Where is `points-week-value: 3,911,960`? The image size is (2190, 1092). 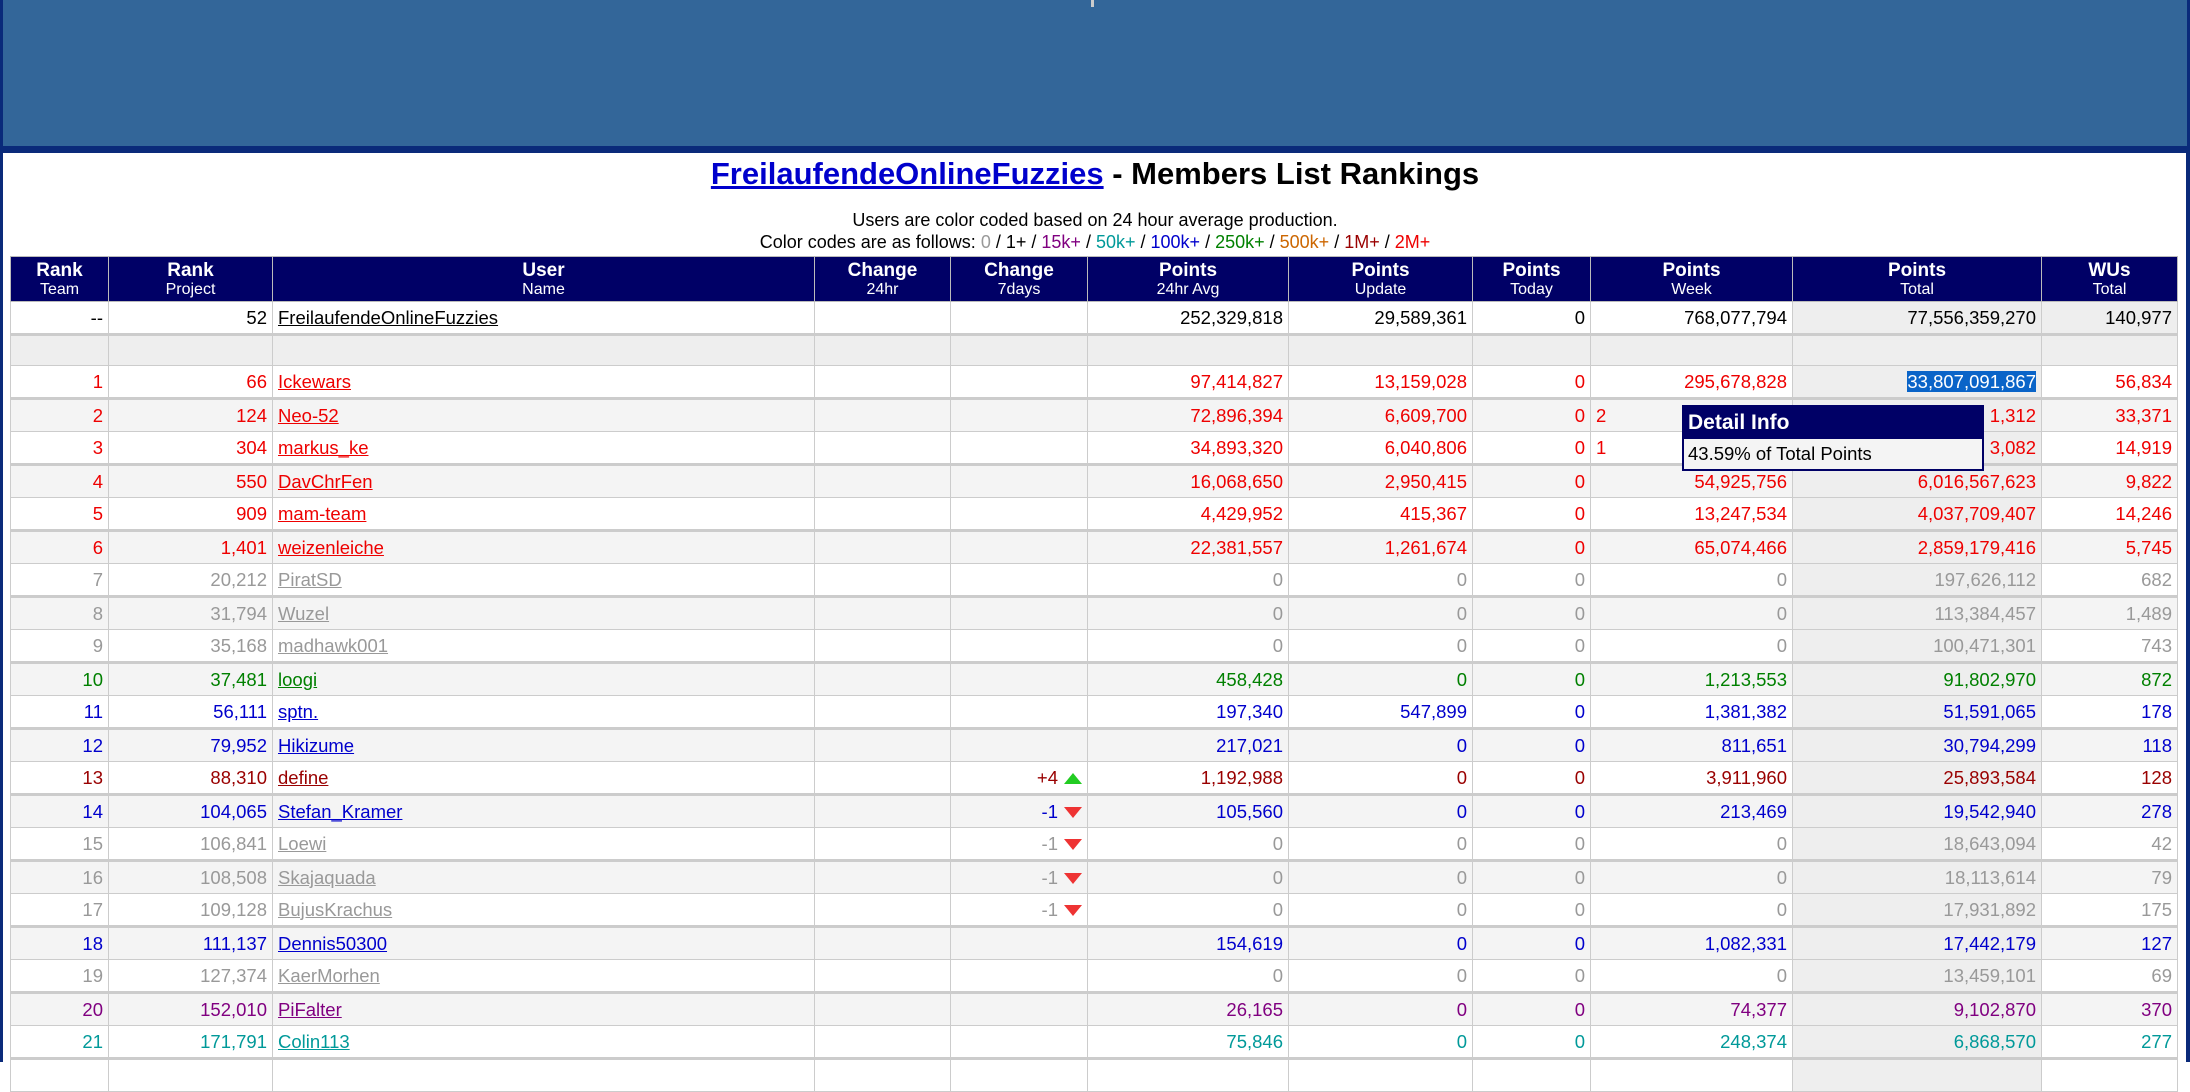 points-week-value: 3,911,960 is located at coordinates (1746, 777).